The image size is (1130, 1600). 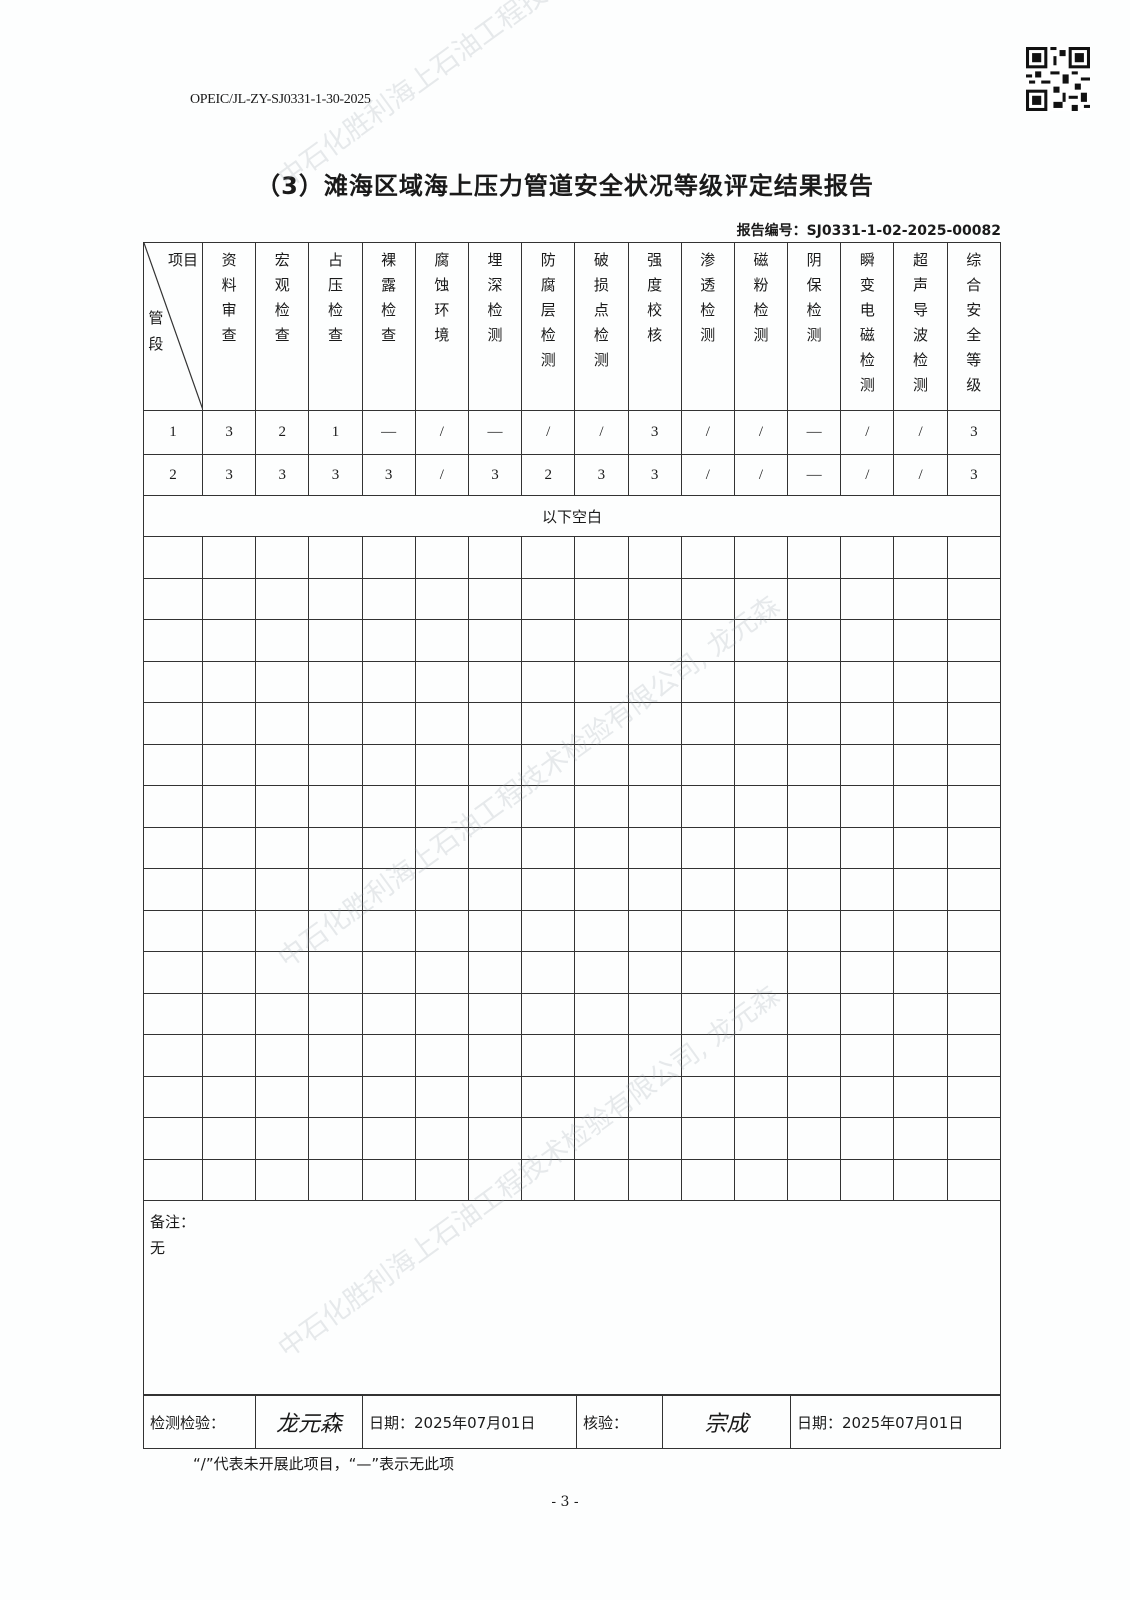 I want to click on corner-segment-label: 管段, so click(x=156, y=331).